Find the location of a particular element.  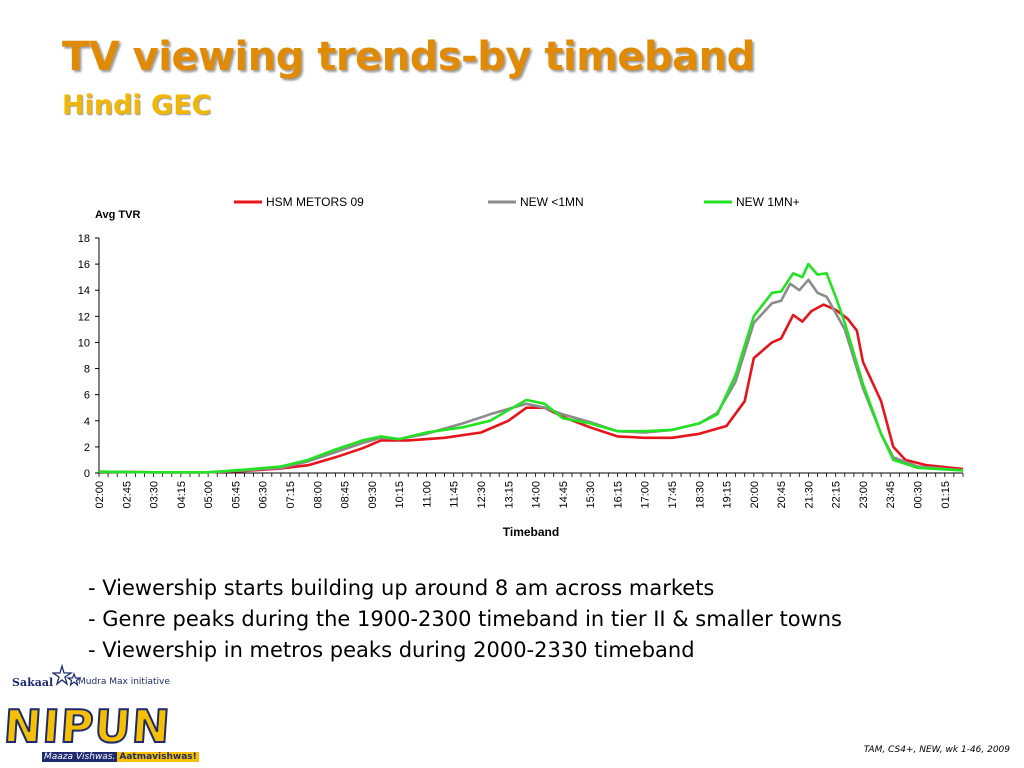

x-tick-label: 00:30 is located at coordinates (919, 495).